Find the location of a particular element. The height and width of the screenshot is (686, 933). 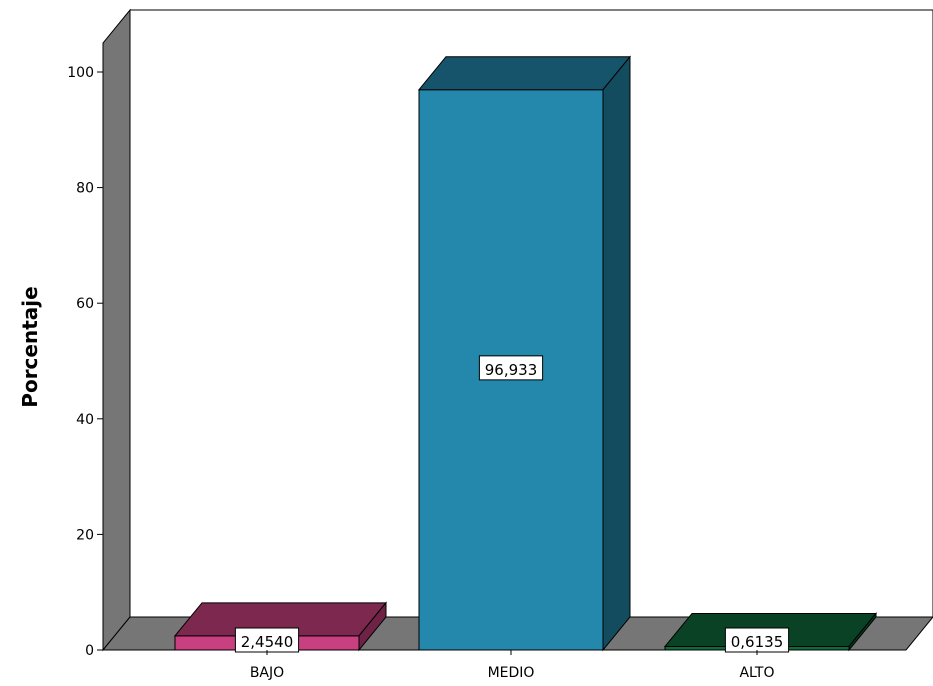

x-tick-label: BAJO is located at coordinates (267, 673).